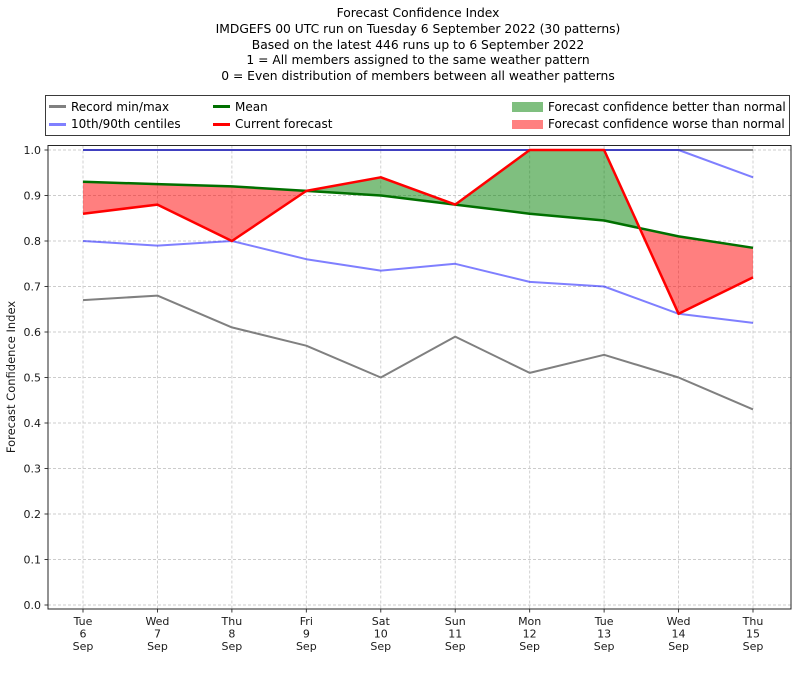  I want to click on legend-item-centiles: 10th/90th centiles, so click(131, 124).